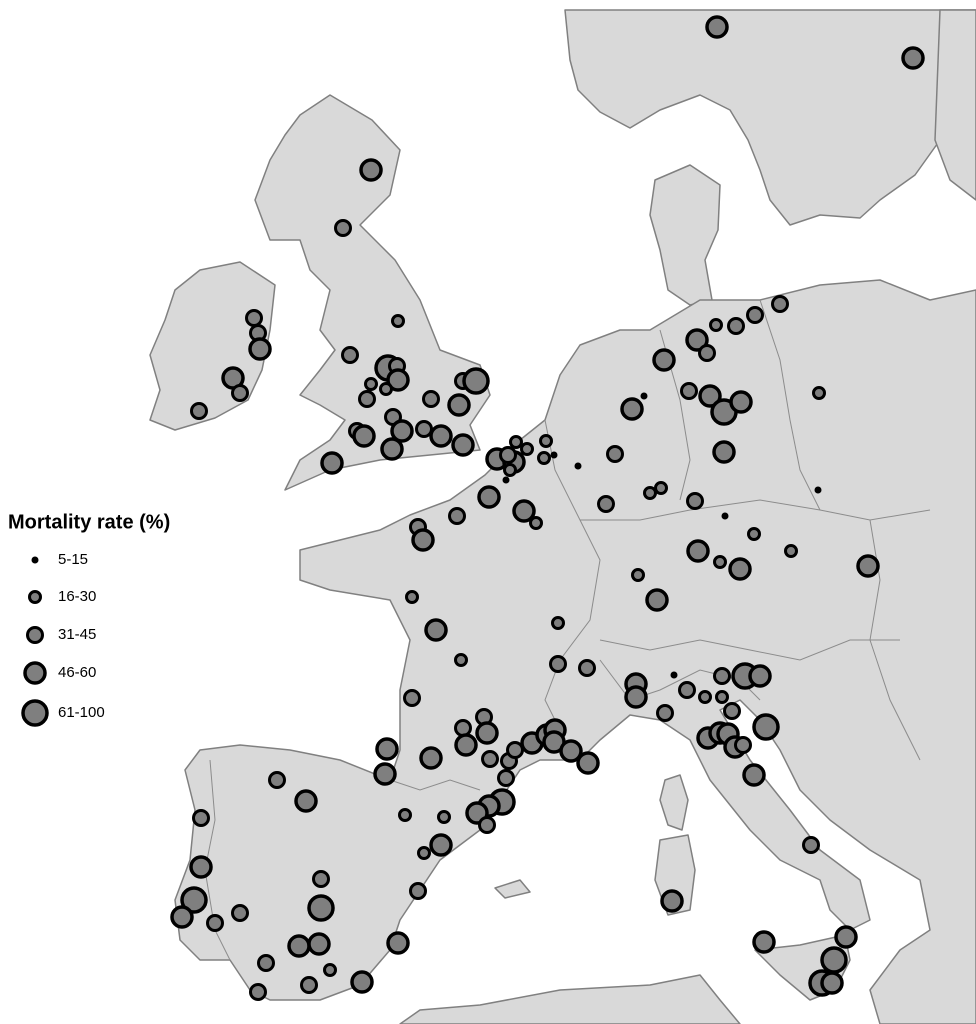  Describe the element at coordinates (89, 522) in the screenshot. I see `legend-title: Mortality rate (%)` at that location.